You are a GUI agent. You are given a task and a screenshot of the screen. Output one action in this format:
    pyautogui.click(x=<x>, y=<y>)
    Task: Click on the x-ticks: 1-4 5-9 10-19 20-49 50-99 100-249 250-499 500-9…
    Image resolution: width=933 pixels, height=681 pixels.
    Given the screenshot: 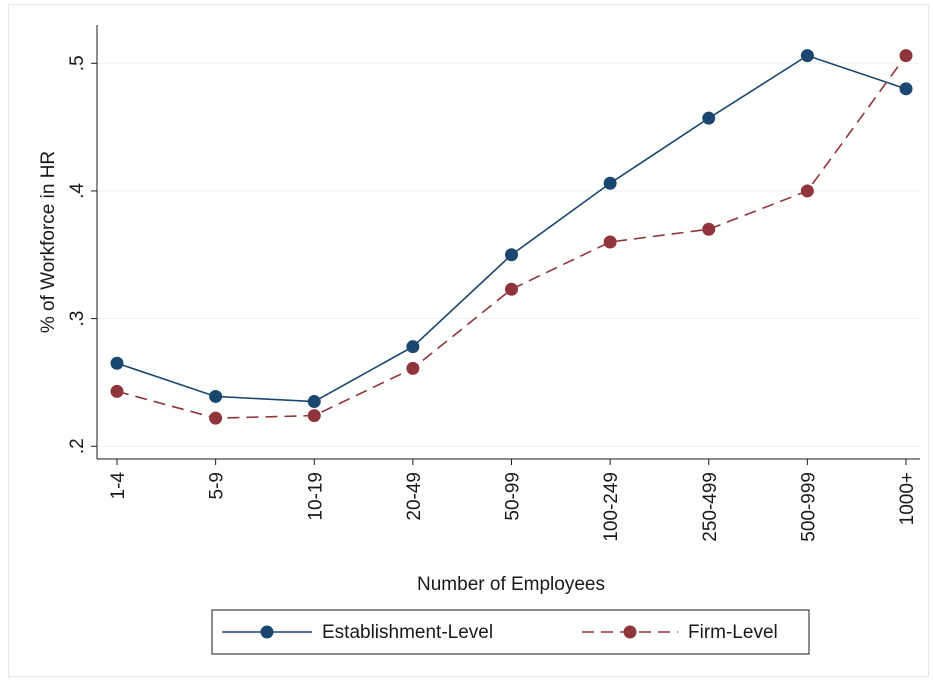 What is the action you would take?
    pyautogui.click(x=513, y=500)
    